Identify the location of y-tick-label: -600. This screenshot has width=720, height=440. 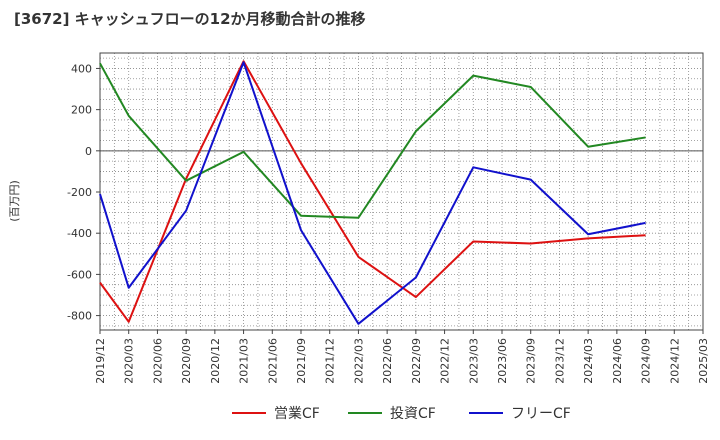
(79, 274).